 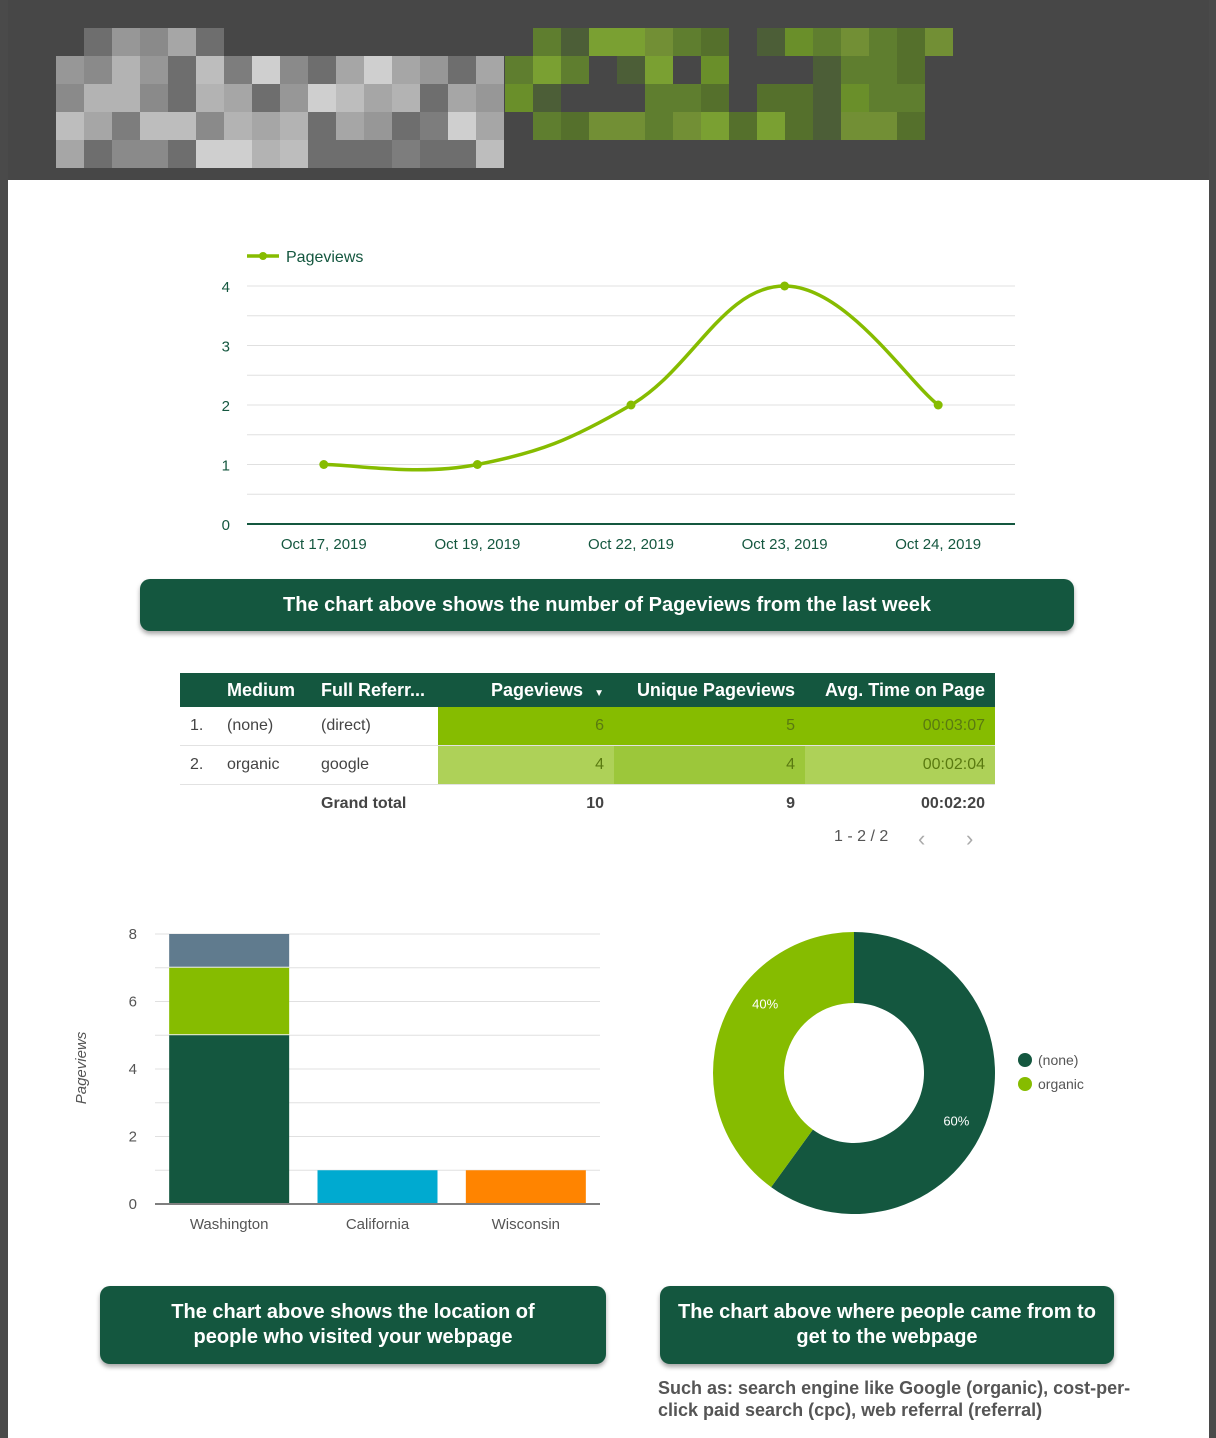 What do you see at coordinates (324, 257) in the screenshot?
I see `legend-label-pageviews: Pageviews` at bounding box center [324, 257].